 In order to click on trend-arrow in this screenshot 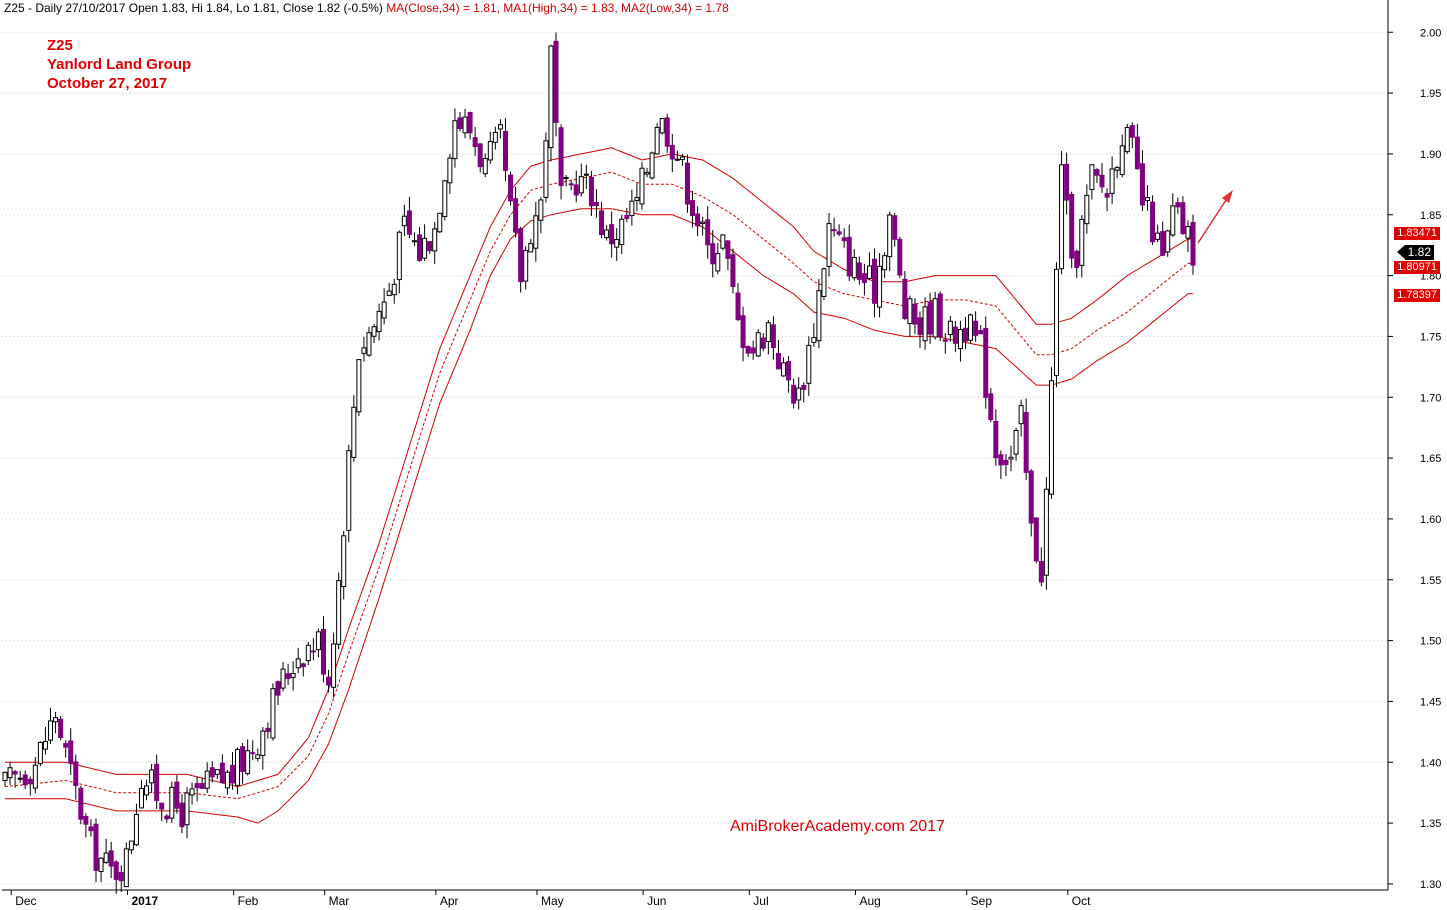, I will do `click(1215, 217)`.